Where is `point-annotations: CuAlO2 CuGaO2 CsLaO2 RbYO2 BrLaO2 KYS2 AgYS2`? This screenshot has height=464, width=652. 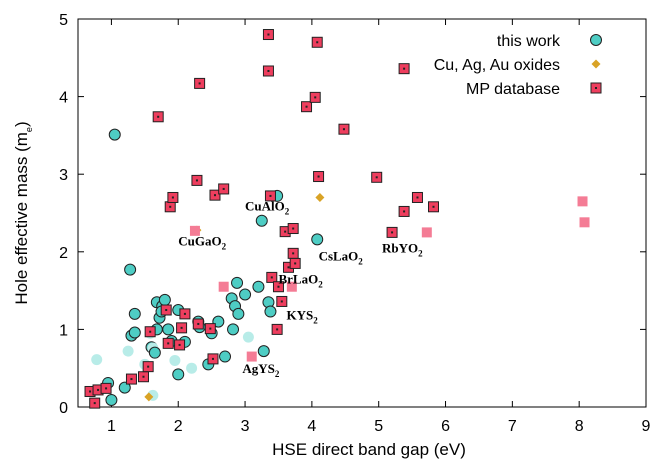
point-annotations: CuAlO2 CuGaO2 CsLaO2 RbYO2 BrLaO2 KYS2 AgYS2 is located at coordinates (300, 289).